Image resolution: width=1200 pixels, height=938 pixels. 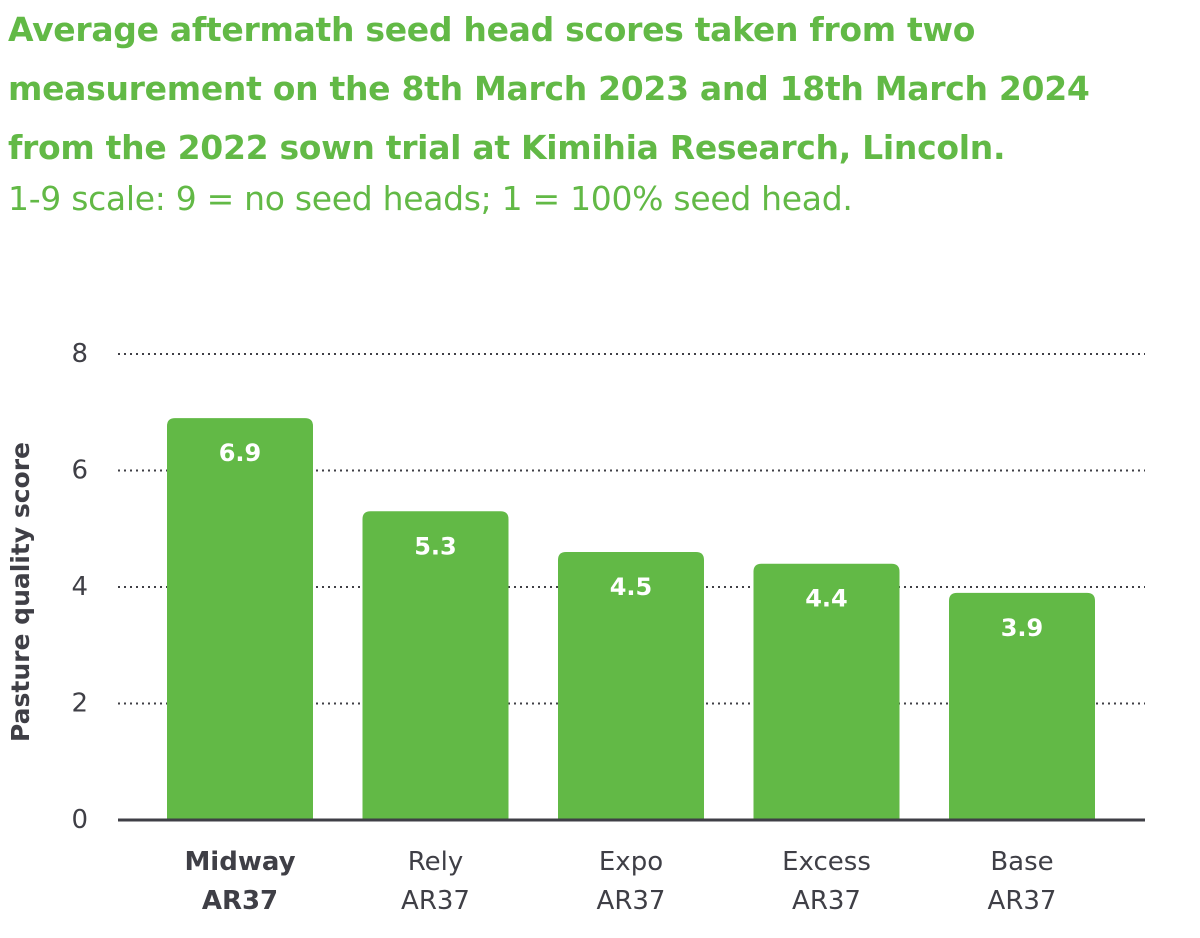 I want to click on y-tick-label: 8, so click(x=79, y=354).